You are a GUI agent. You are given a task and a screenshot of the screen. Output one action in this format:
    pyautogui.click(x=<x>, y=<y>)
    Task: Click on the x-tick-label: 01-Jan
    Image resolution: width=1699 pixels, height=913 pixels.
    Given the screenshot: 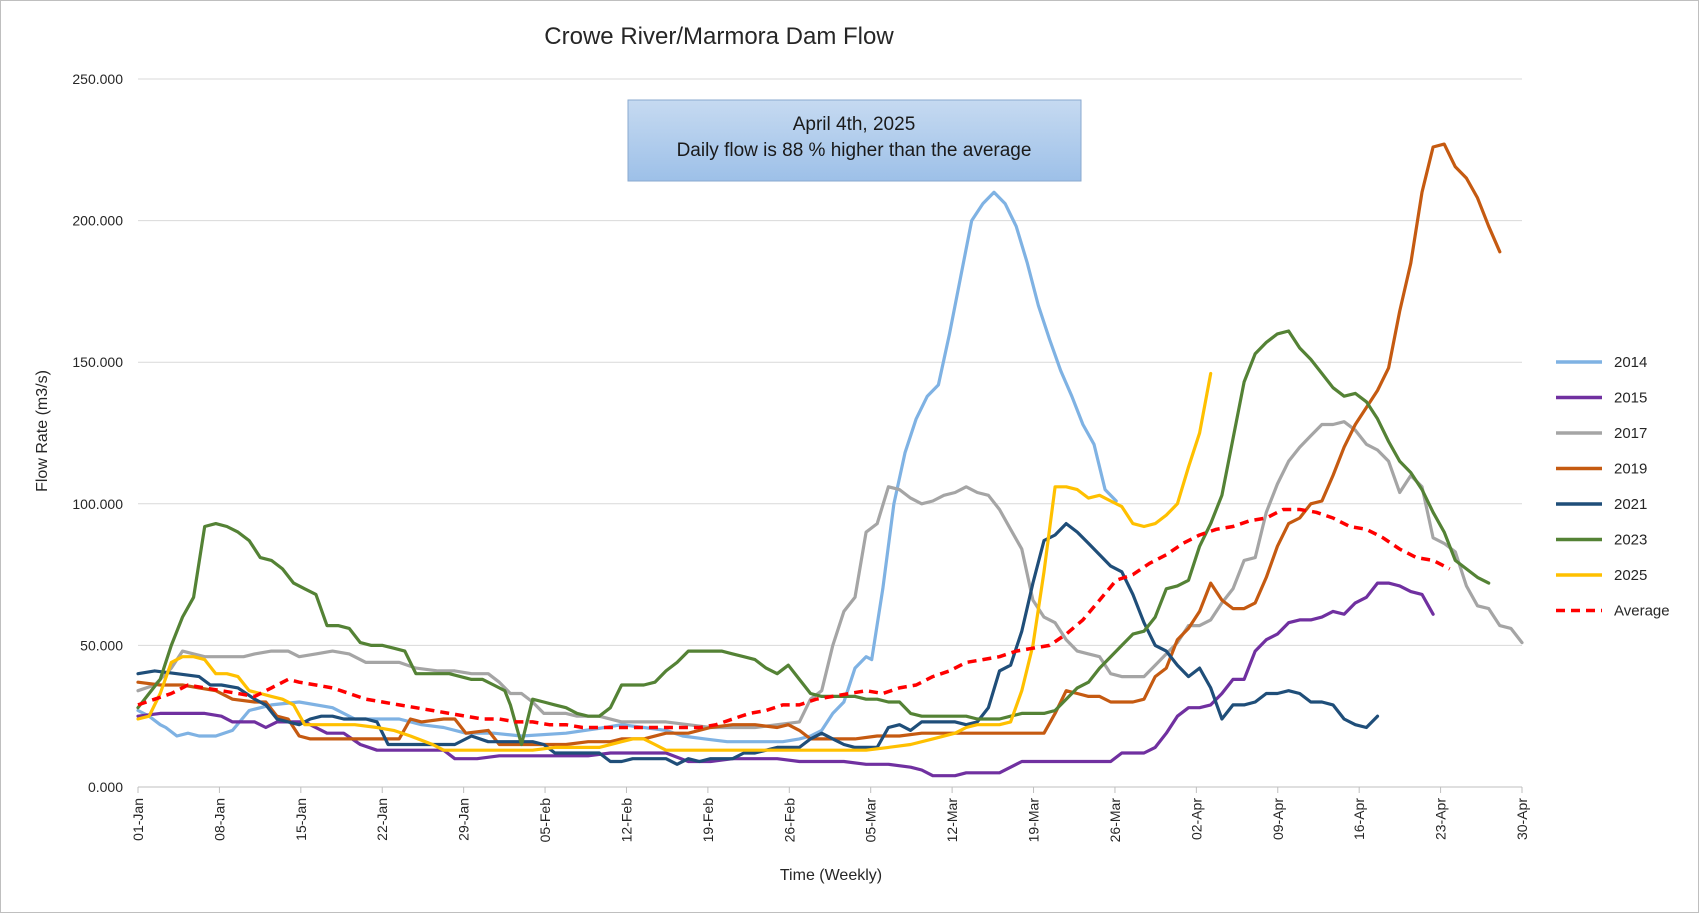 What is the action you would take?
    pyautogui.click(x=138, y=819)
    